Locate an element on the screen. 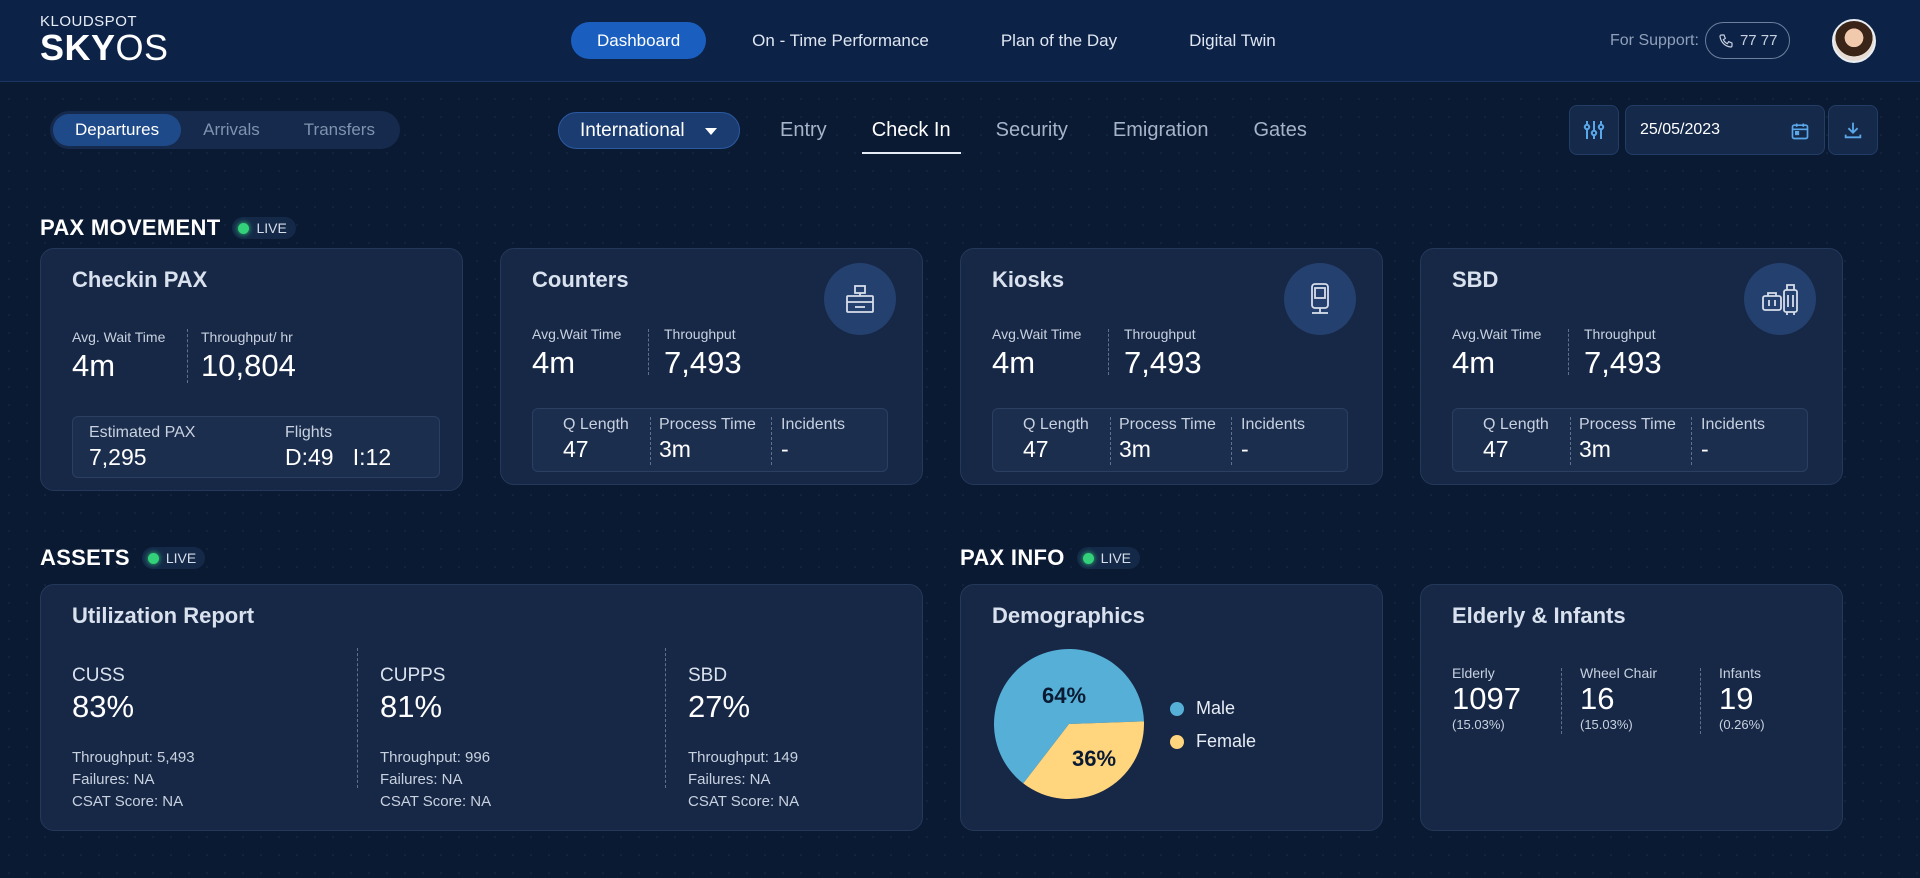 Image resolution: width=1920 pixels, height=878 pixels. demographics-card: Demographics 64% 36% Male Female is located at coordinates (1171, 707).